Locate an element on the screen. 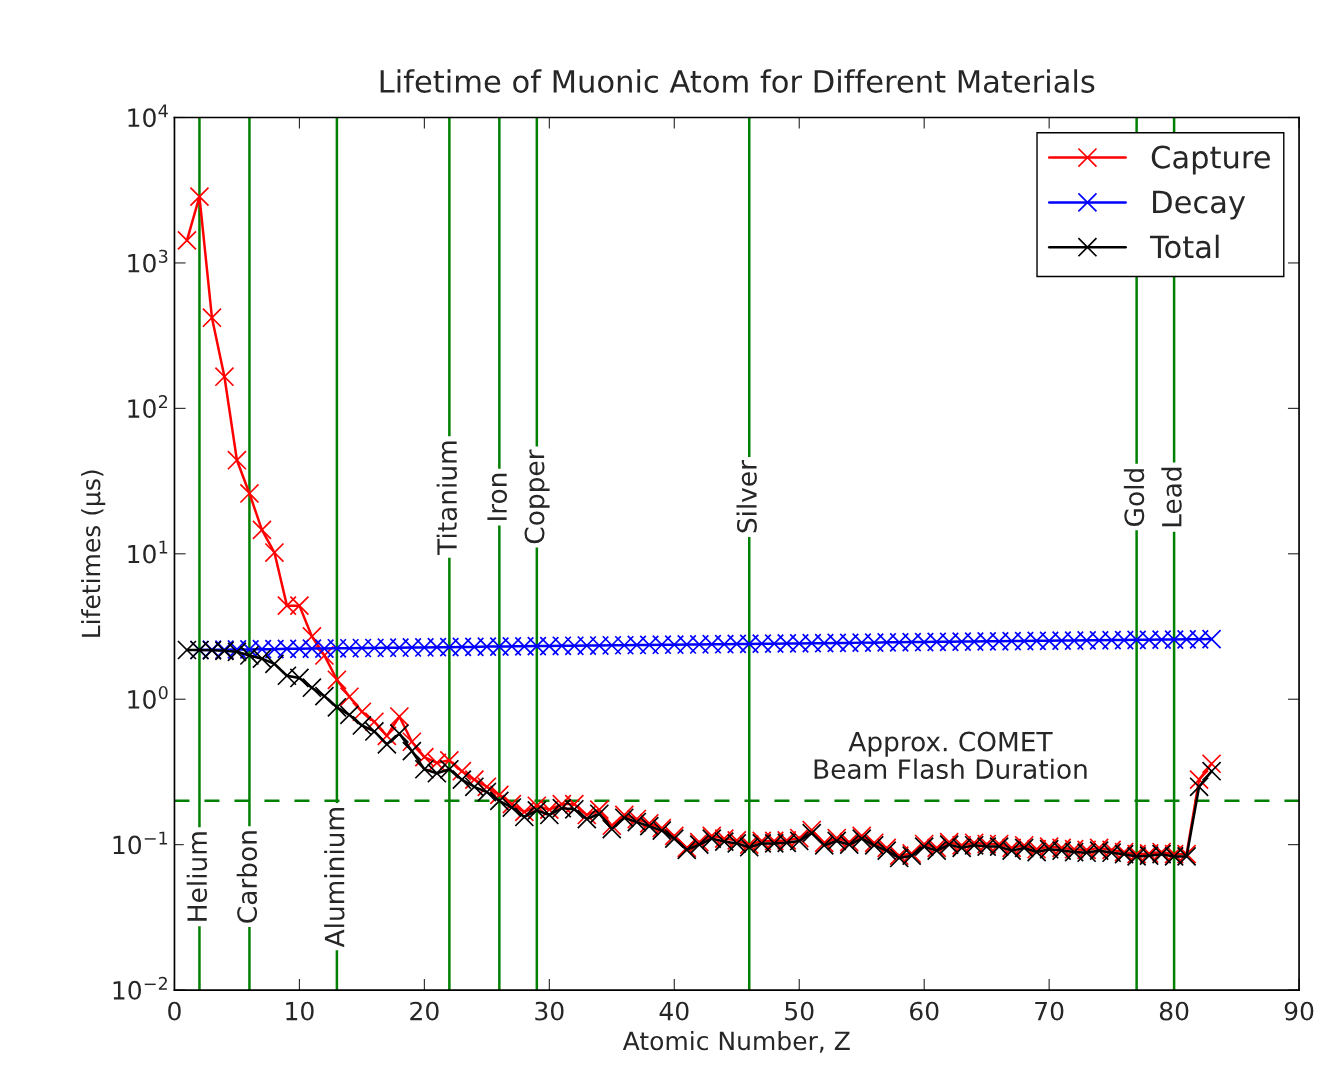 The height and width of the screenshot is (1088, 1342). x-axis-title: Atomic Number, Z is located at coordinates (736, 1041).